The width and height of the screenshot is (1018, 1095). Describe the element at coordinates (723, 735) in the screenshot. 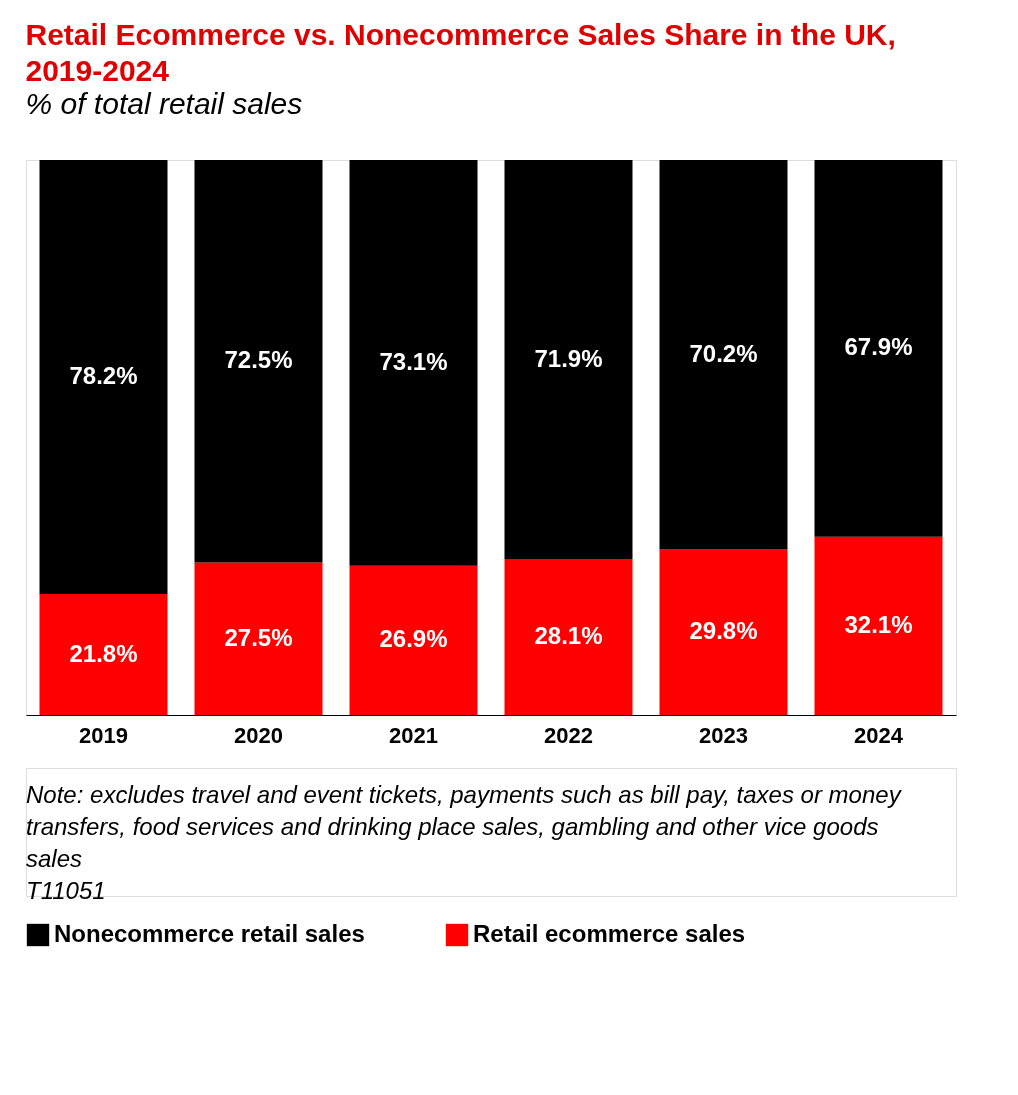

I see `x-tick-label: 2023` at that location.